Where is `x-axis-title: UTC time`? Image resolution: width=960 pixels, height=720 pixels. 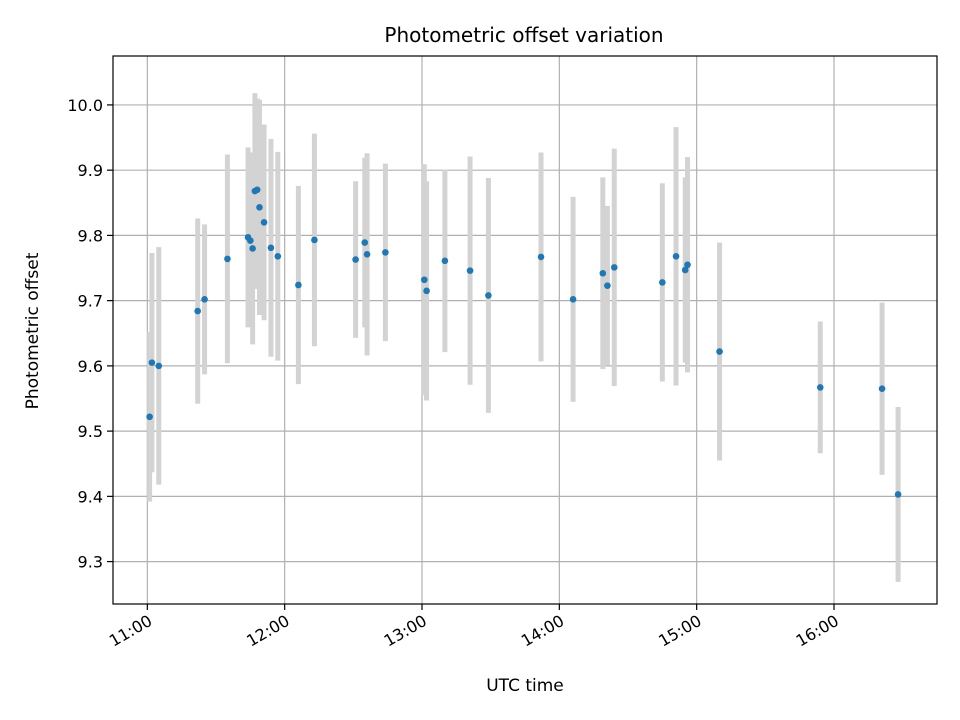 x-axis-title: UTC time is located at coordinates (525, 686).